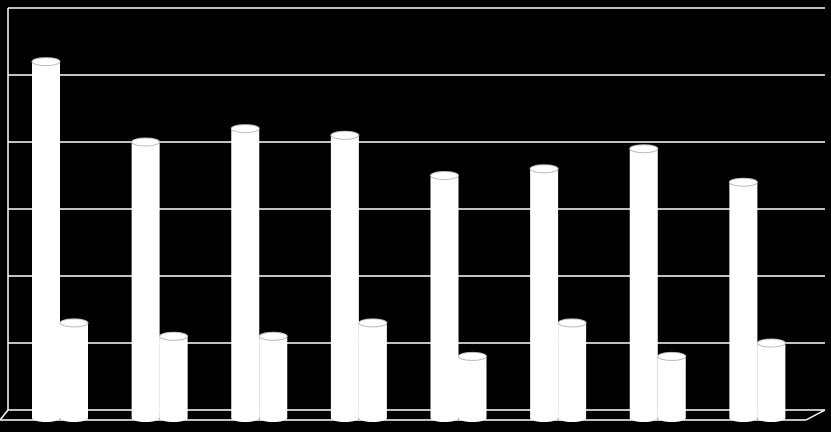  Describe the element at coordinates (4, 415) in the screenshot. I see `floor-edge` at that location.